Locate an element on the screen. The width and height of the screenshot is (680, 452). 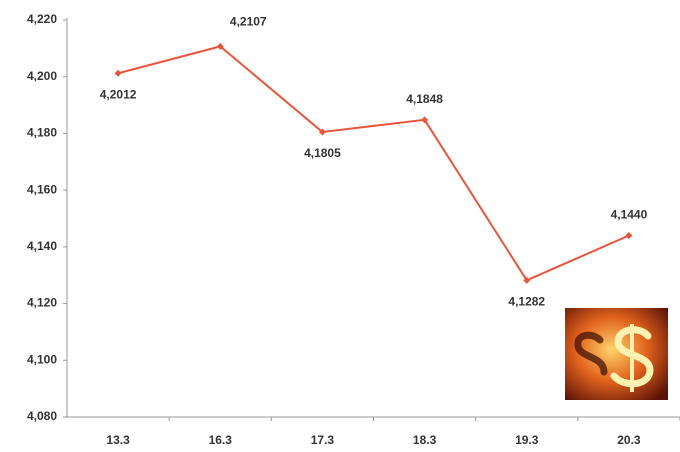
data-label: 4,1282 is located at coordinates (526, 301).